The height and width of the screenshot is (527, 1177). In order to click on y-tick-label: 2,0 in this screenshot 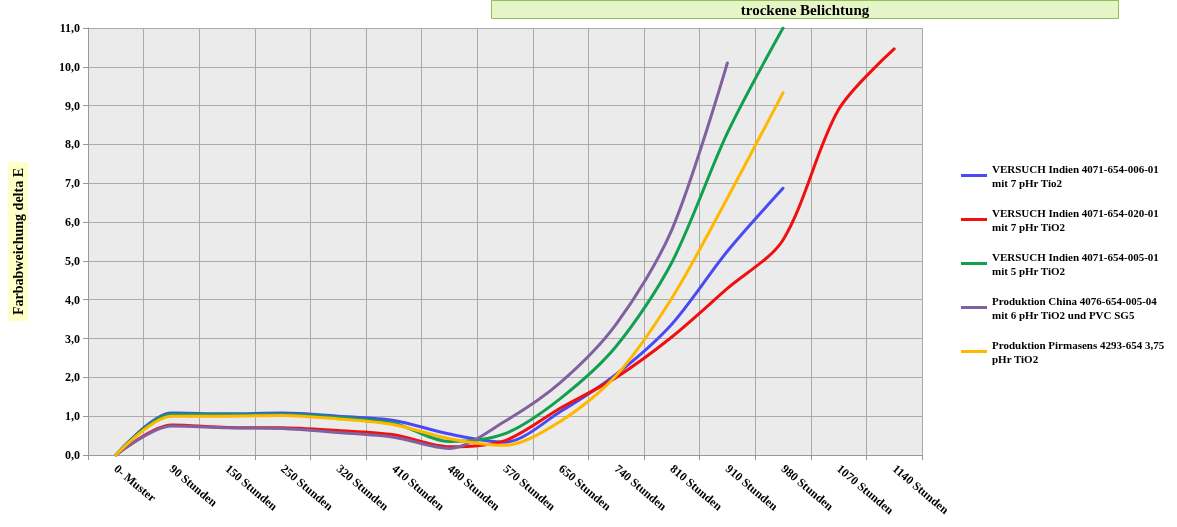, I will do `click(72, 377)`.